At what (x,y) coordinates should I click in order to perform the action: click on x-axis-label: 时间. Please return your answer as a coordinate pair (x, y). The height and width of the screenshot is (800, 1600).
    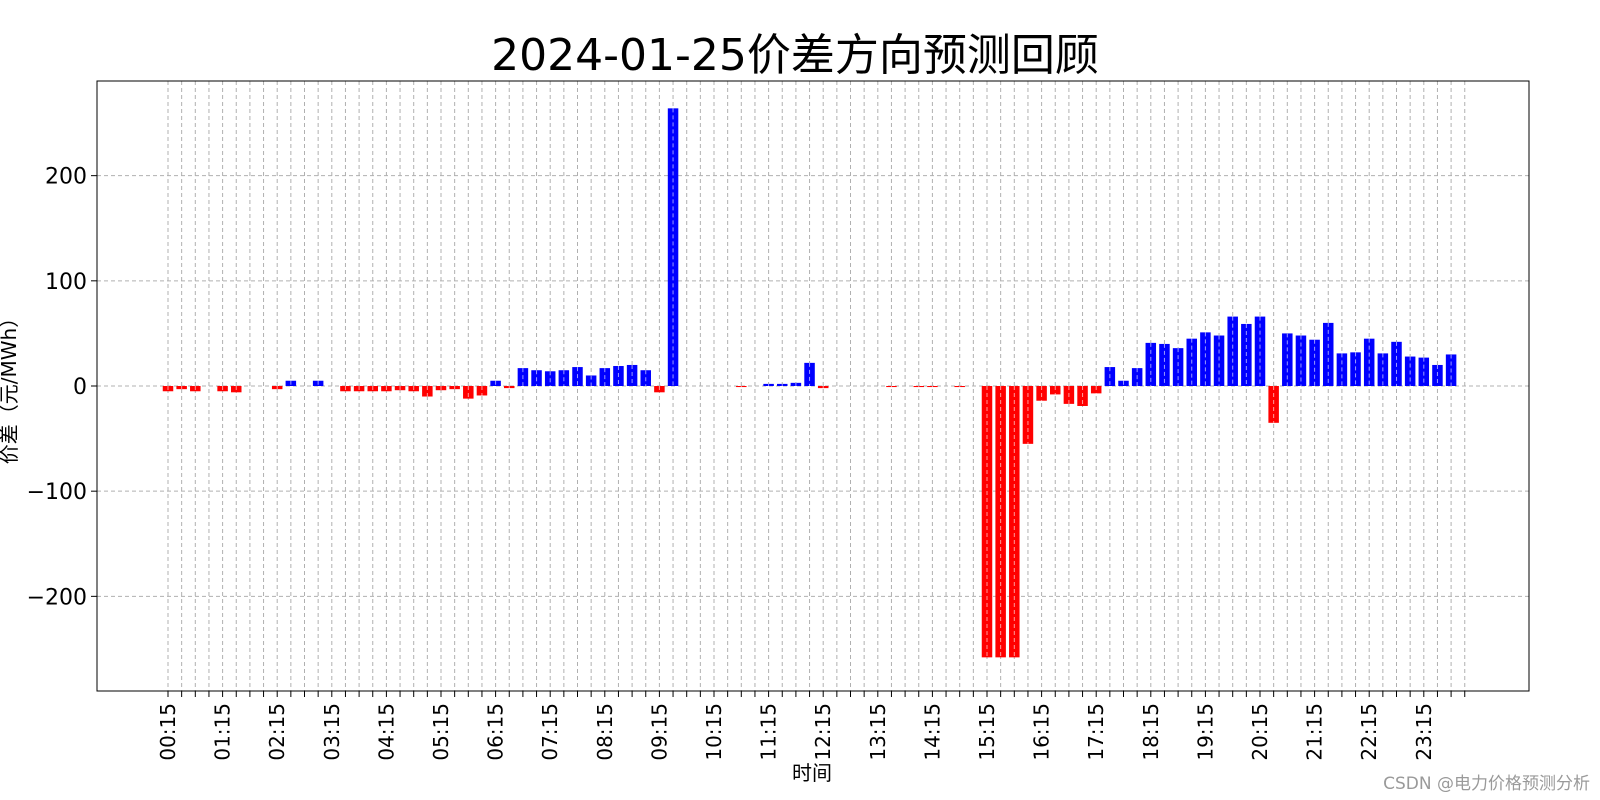
    Looking at the image, I should click on (812, 773).